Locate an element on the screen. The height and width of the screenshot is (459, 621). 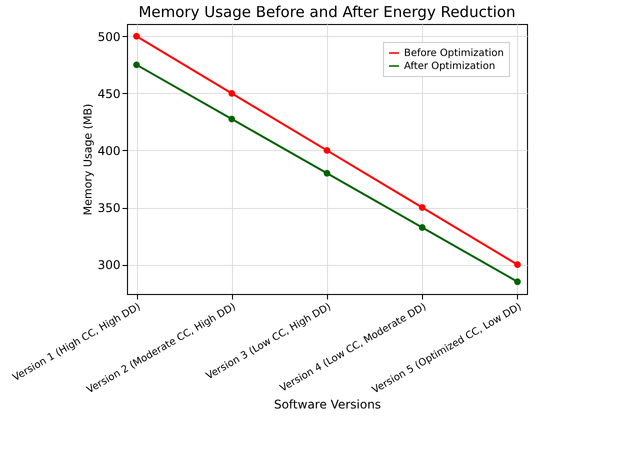
y-tick-label: 300 is located at coordinates (109, 265).